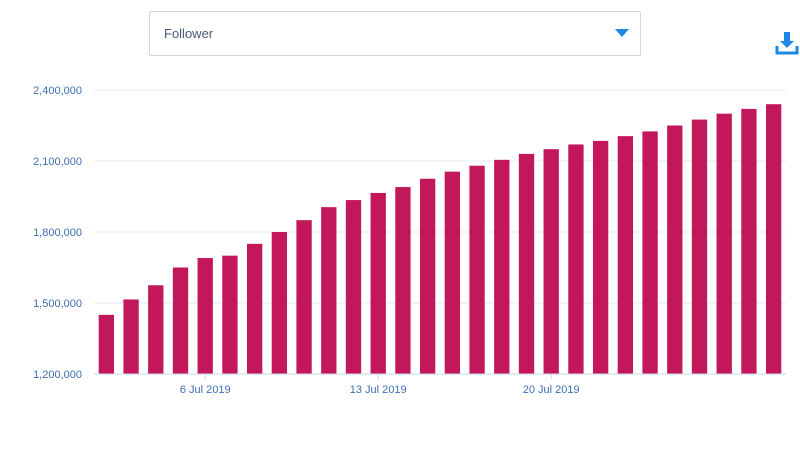 This screenshot has width=800, height=450. Describe the element at coordinates (57, 91) in the screenshot. I see `y-tick-label: 2,400,000` at that location.